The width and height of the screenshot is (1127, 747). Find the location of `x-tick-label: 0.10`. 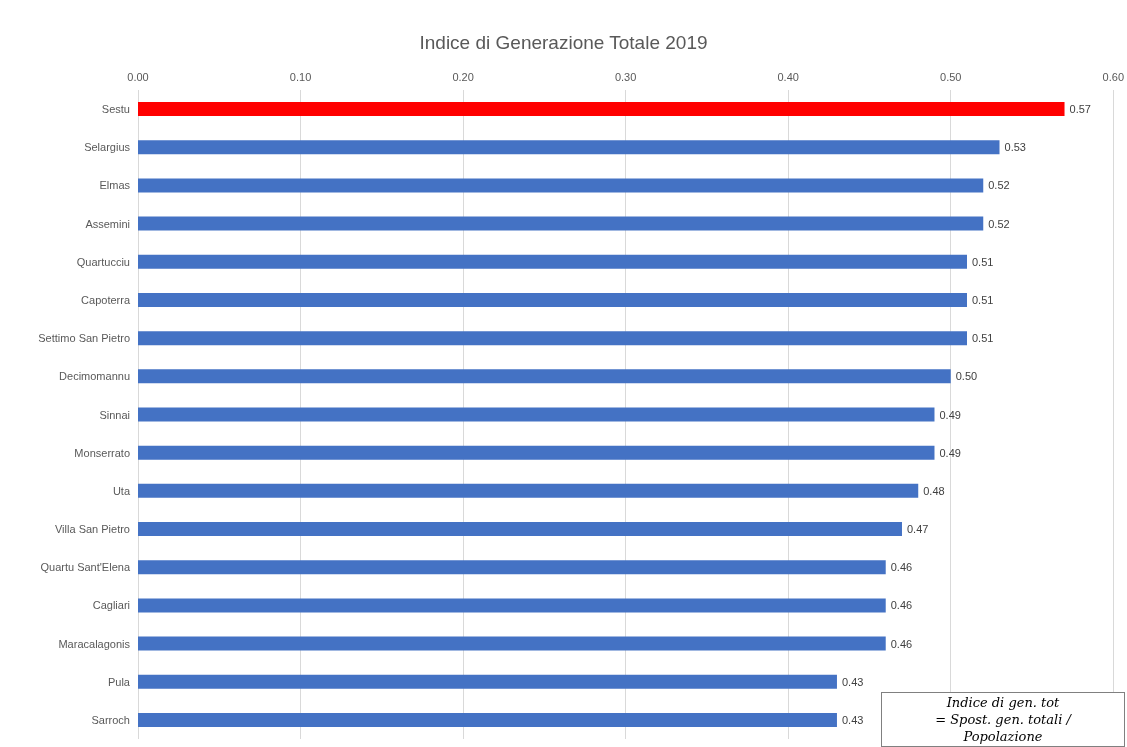

x-tick-label: 0.10 is located at coordinates (300, 76).